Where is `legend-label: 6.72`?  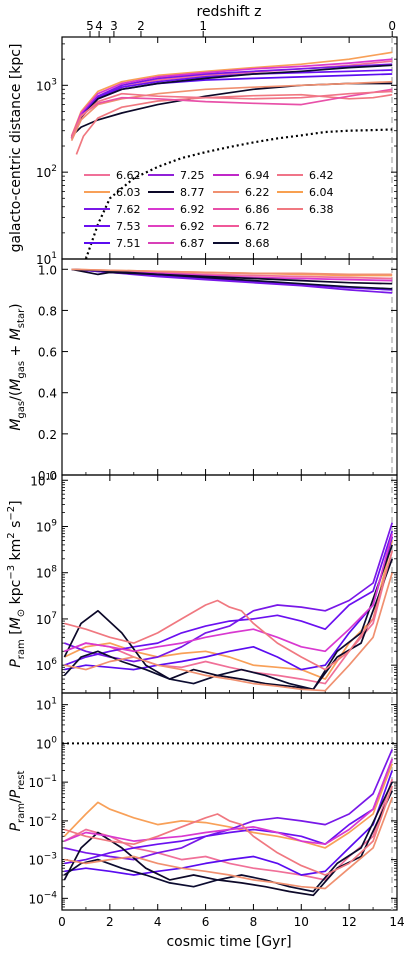 legend-label: 6.72 is located at coordinates (257, 226).